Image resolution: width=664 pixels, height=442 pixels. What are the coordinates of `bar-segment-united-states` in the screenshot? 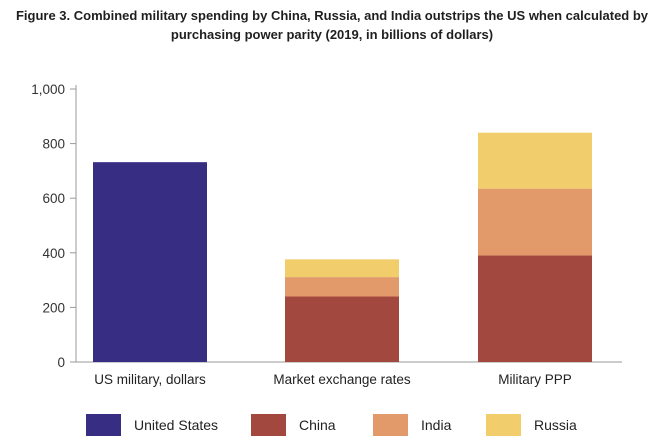 It's located at (150, 262).